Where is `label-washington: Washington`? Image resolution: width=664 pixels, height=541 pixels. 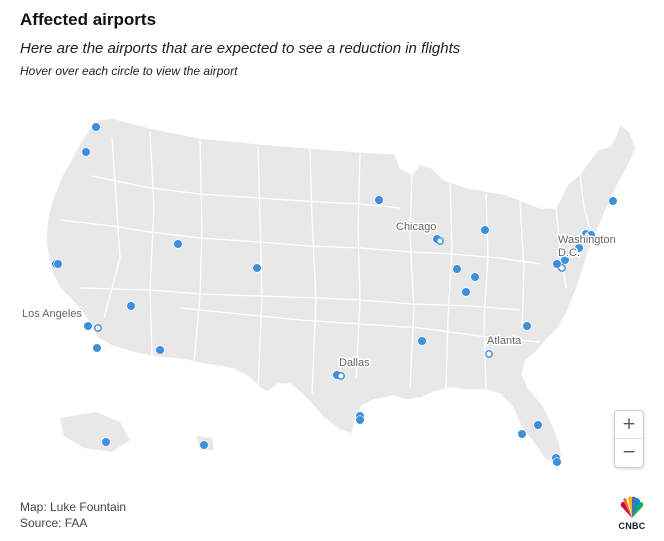
label-washington: Washington is located at coordinates (587, 240).